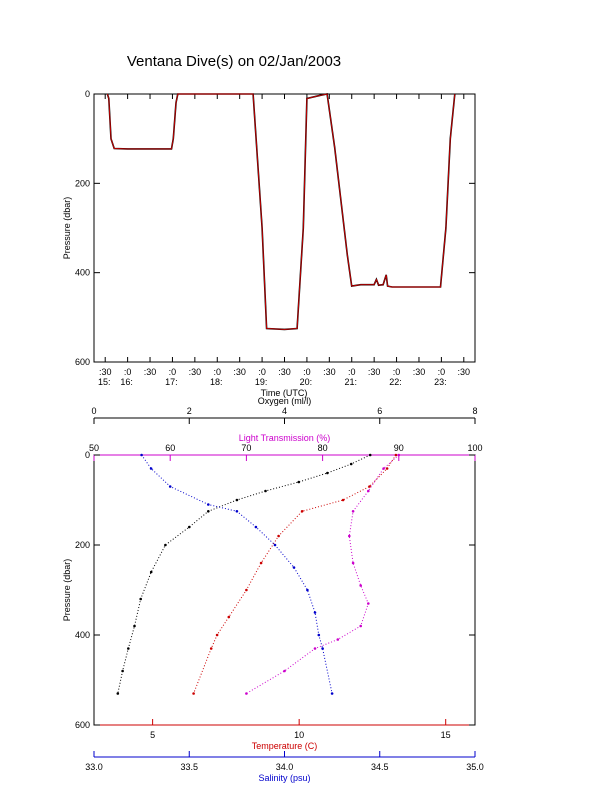  What do you see at coordinates (93, 411) in the screenshot?
I see `oxygen-ml-l-tick-label: 0` at bounding box center [93, 411].